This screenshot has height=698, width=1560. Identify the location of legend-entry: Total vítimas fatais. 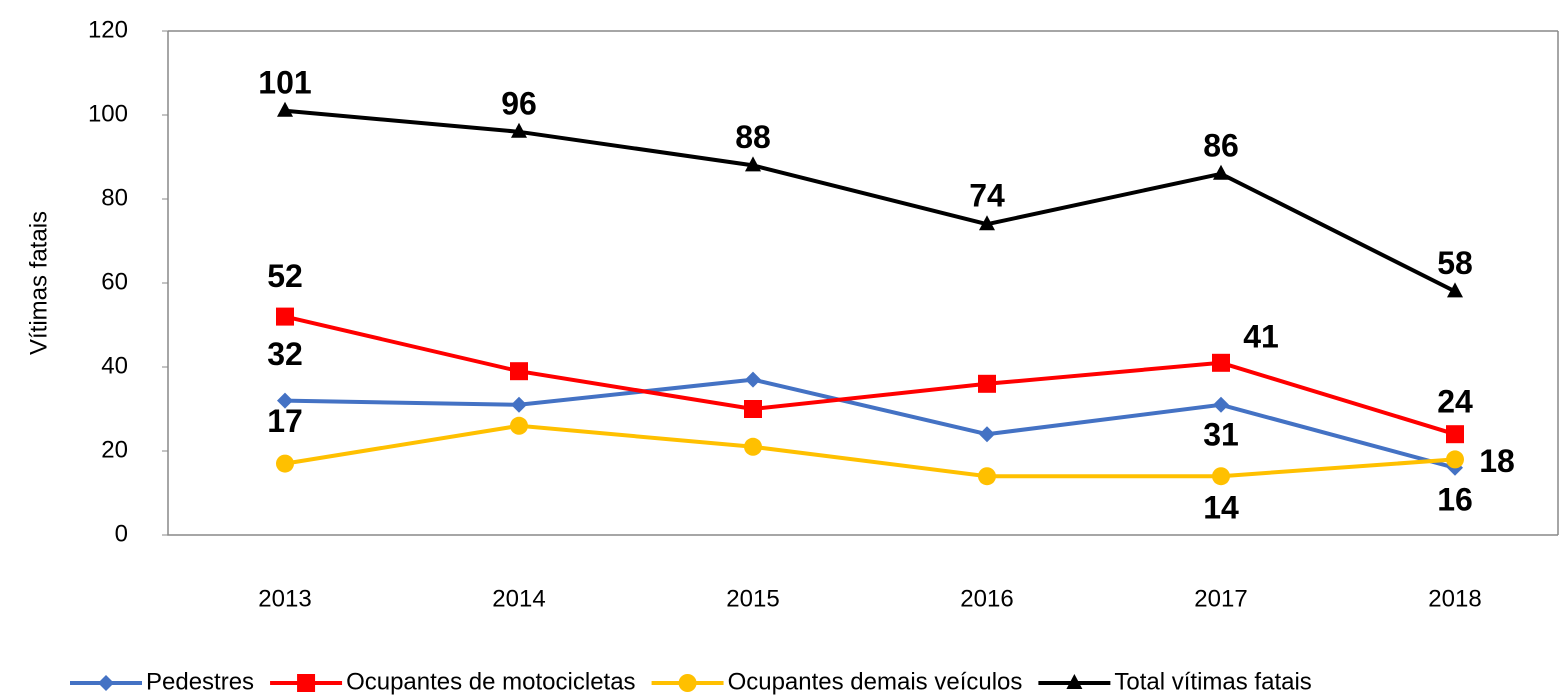
(1175, 681).